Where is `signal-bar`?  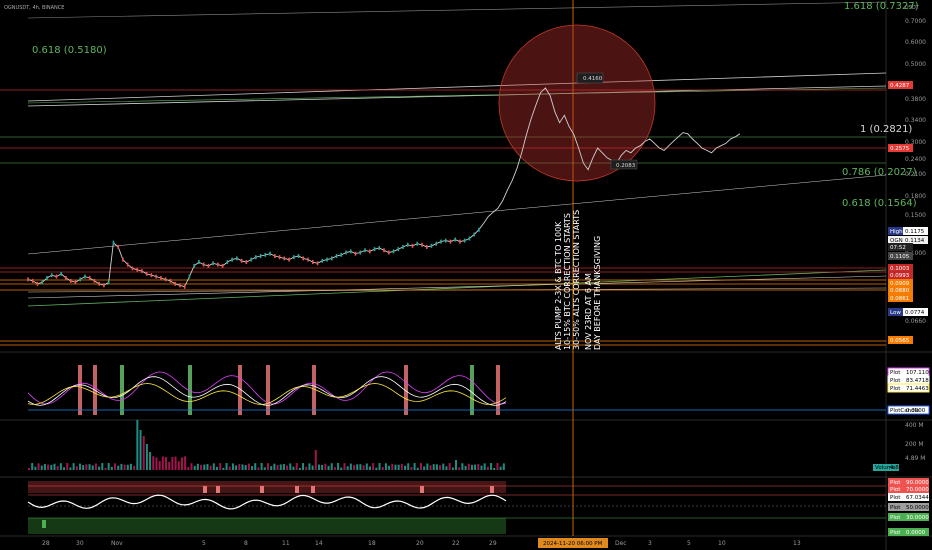
signal-bar is located at coordinates (314, 390).